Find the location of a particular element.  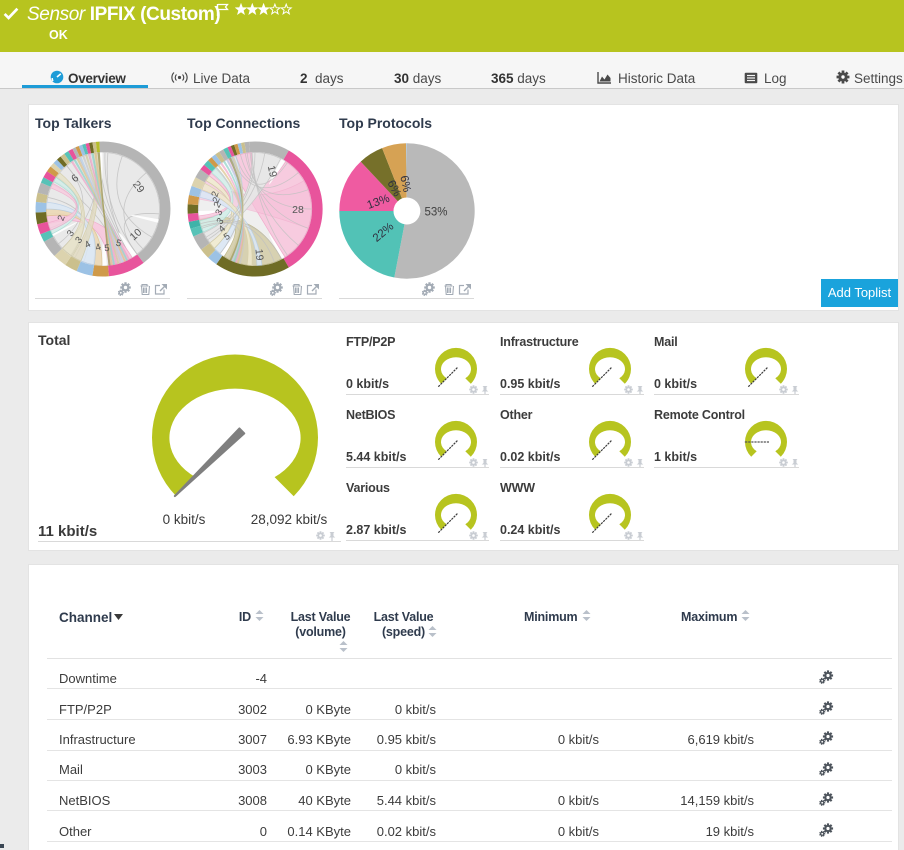

svg-text: 28 is located at coordinates (298, 210).